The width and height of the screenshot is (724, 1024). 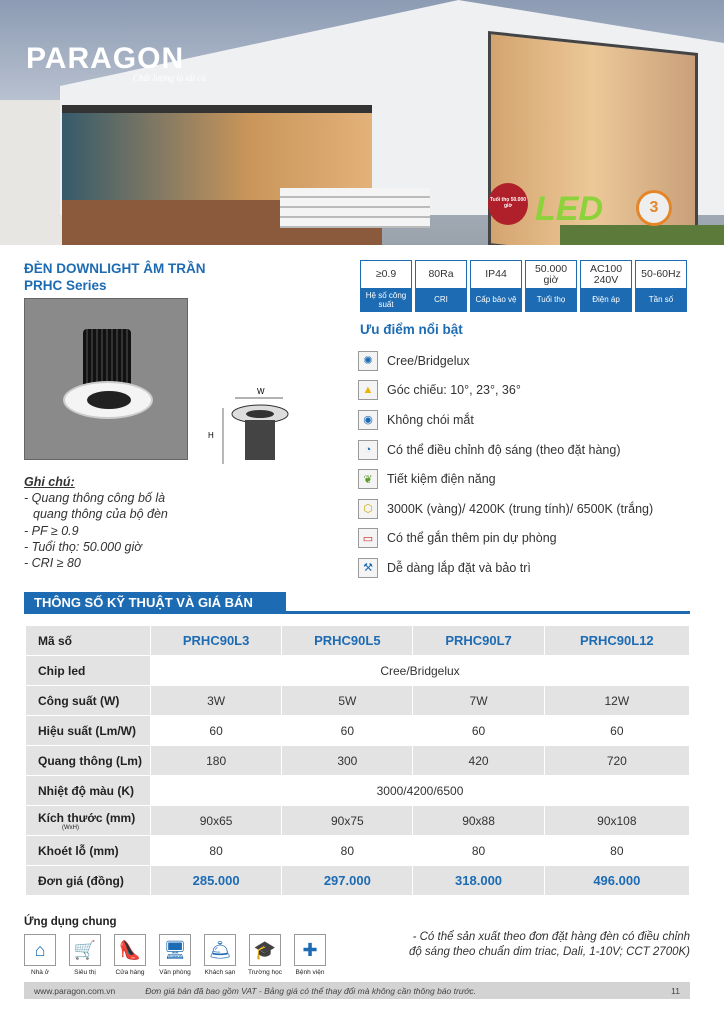 I want to click on spec-label: Tuổi thọ, so click(x=551, y=299).